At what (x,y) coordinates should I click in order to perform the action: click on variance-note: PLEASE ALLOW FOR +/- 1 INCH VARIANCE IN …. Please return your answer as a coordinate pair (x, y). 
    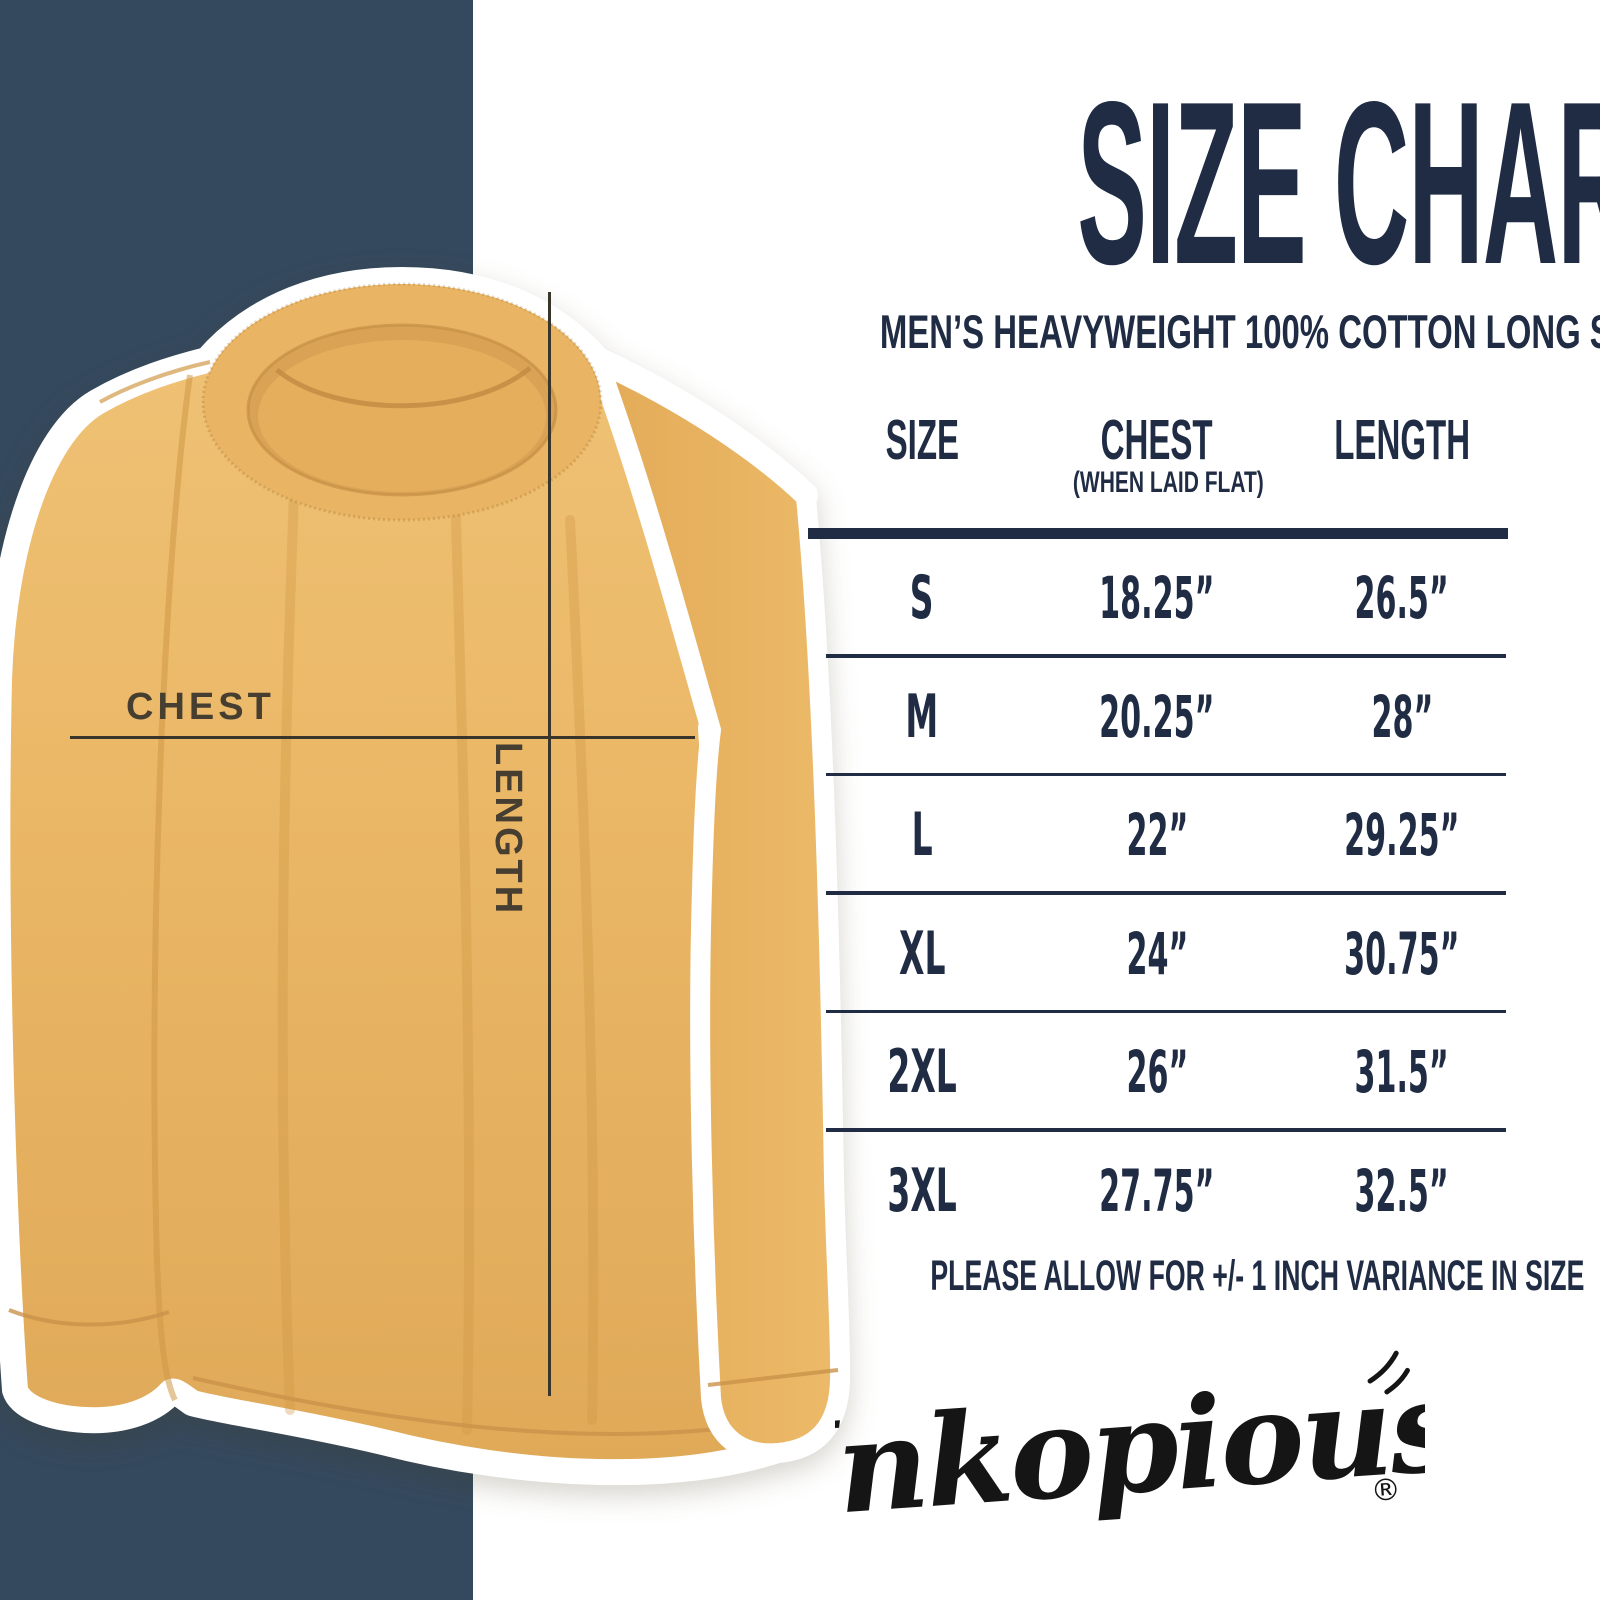
    Looking at the image, I should click on (1257, 1276).